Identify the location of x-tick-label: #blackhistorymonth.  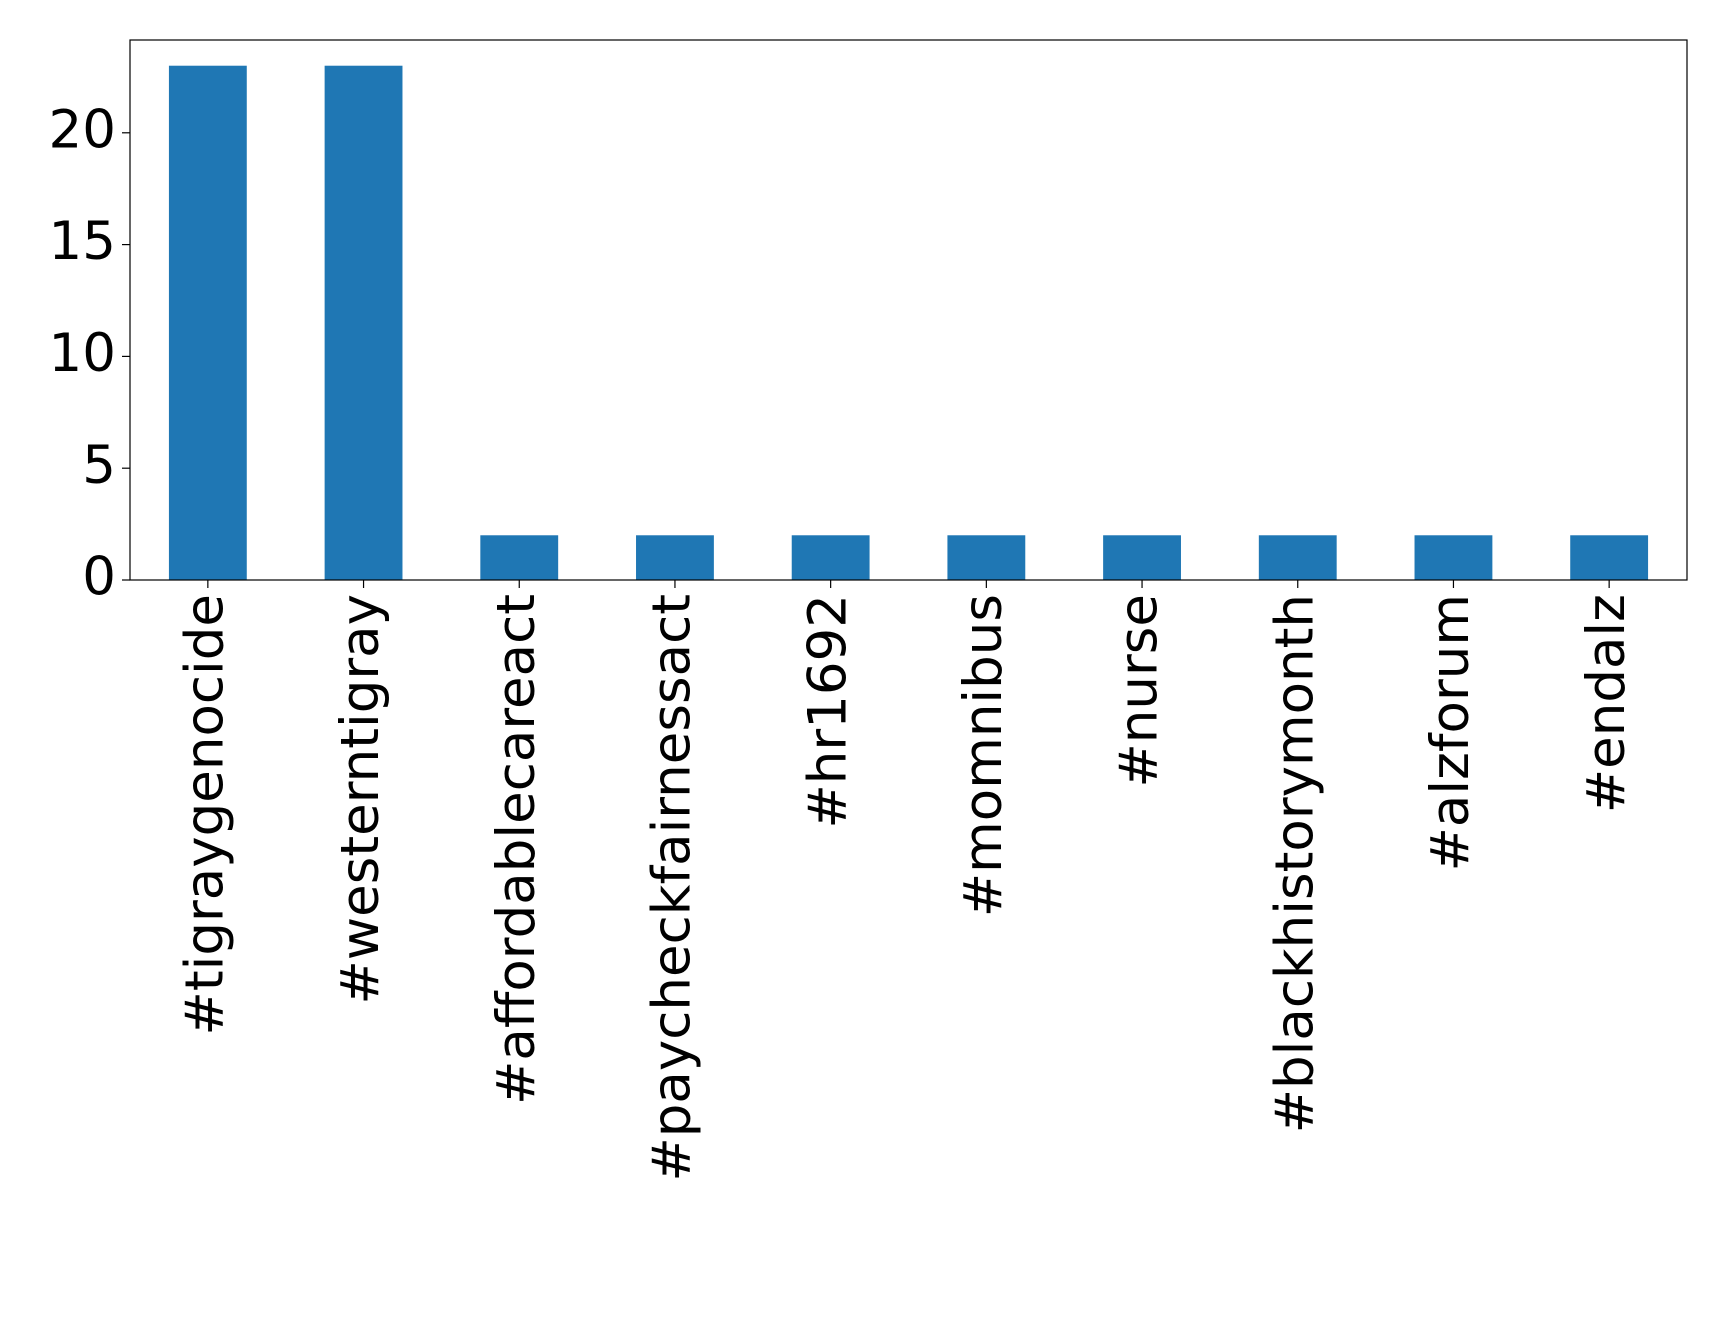
(1294, 863).